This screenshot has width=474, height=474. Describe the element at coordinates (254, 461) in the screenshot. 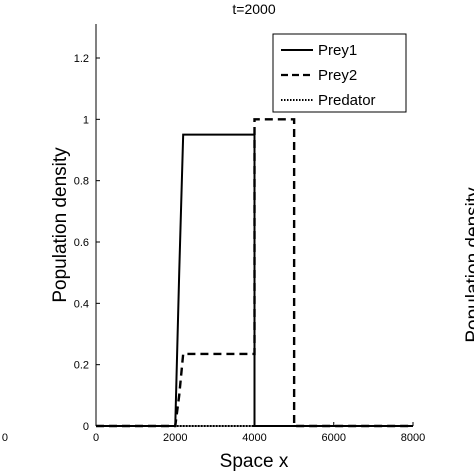

I see `x-axis-title: Space x` at that location.